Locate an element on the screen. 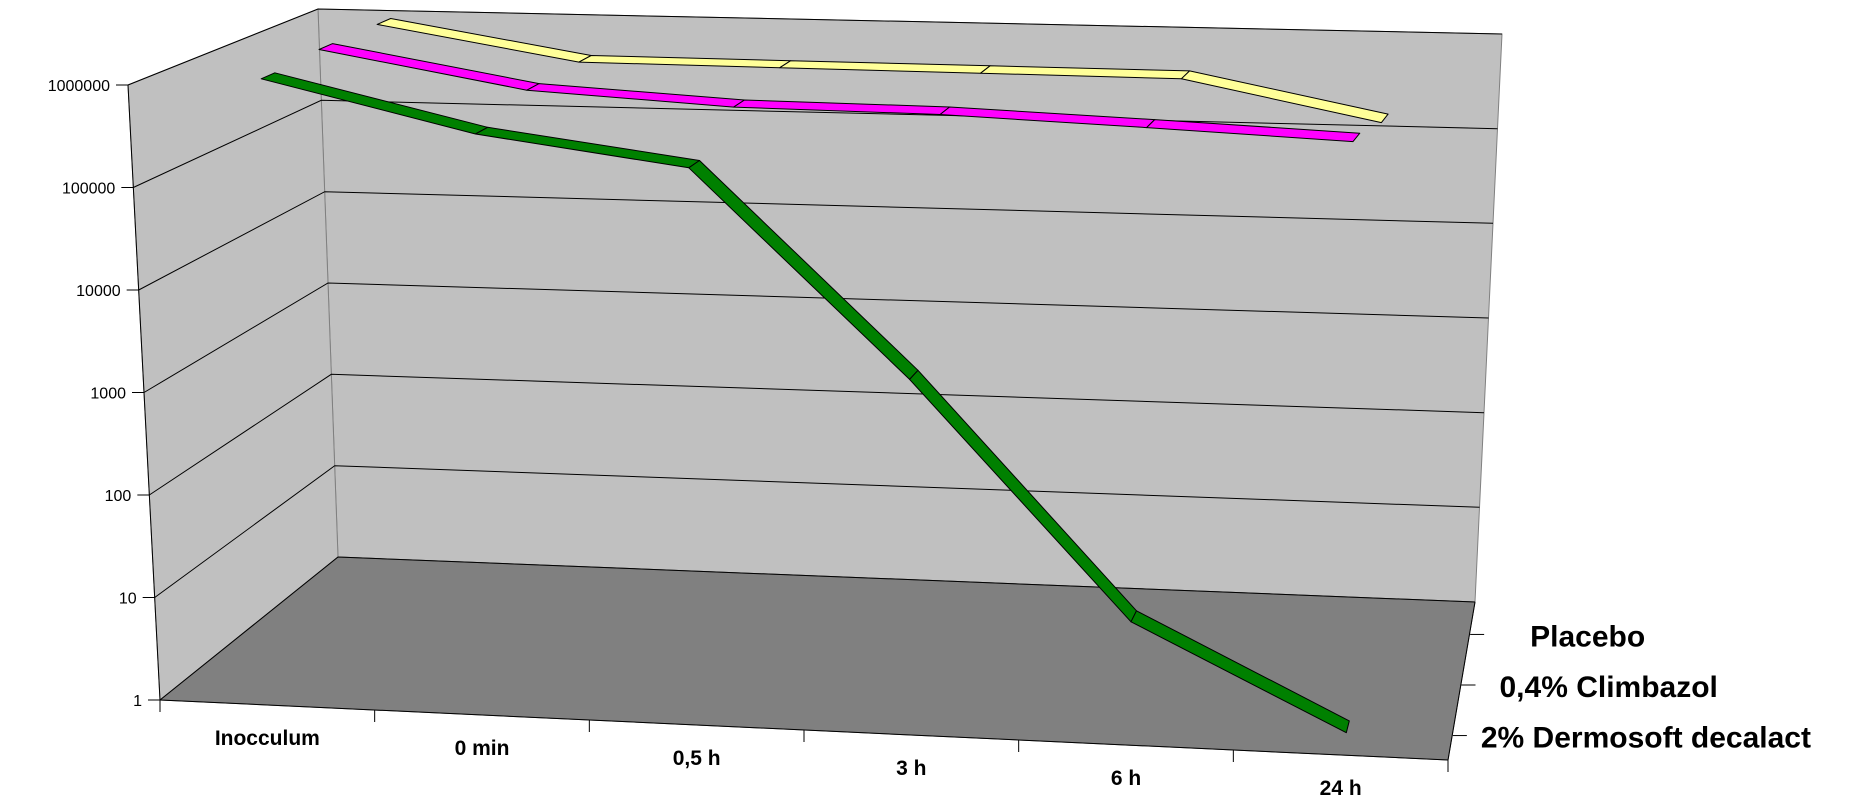  x-tick-label: 6 h is located at coordinates (1126, 778).